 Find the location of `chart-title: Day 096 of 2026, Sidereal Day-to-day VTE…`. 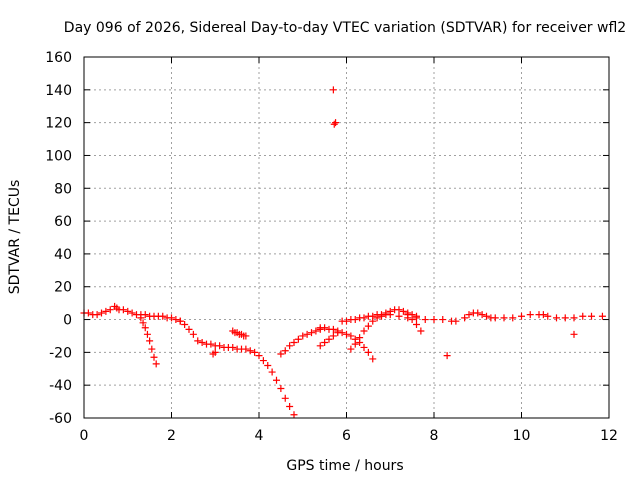

chart-title: Day 096 of 2026, Sidereal Day-to-day VTE… is located at coordinates (345, 28).